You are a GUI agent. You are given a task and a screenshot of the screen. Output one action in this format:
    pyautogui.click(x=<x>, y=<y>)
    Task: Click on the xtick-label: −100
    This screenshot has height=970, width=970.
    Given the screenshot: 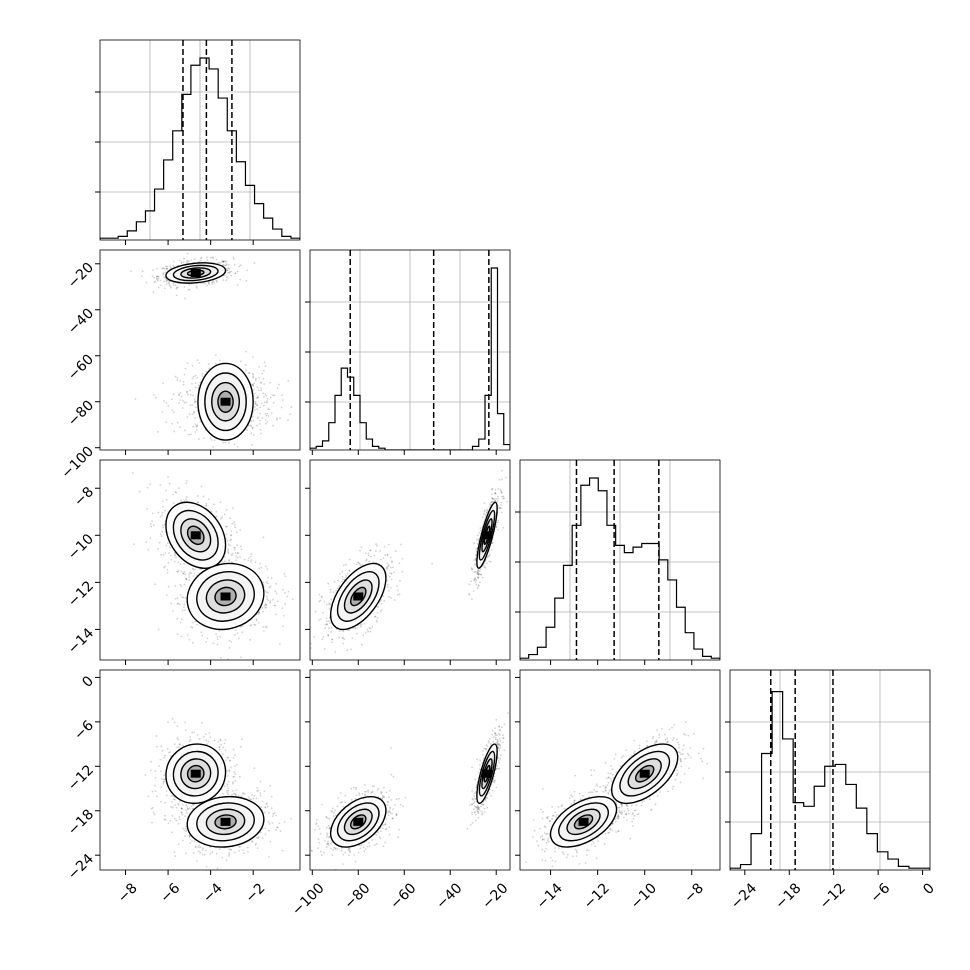 What is the action you would take?
    pyautogui.click(x=308, y=899)
    